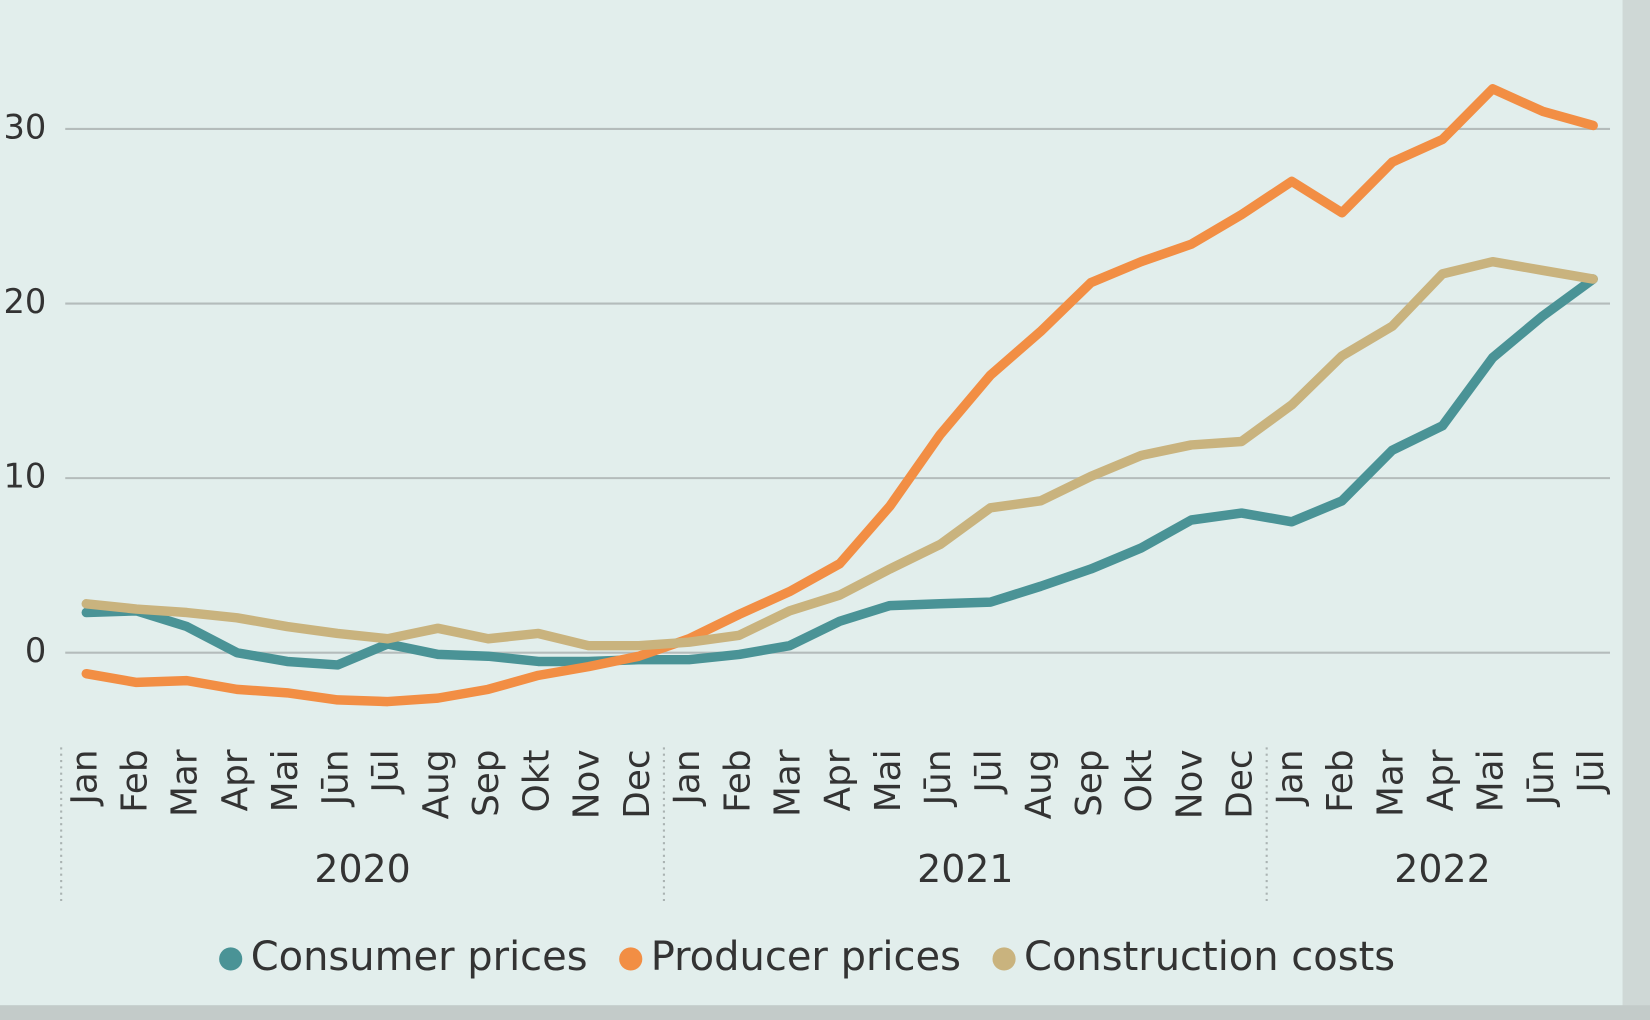 The width and height of the screenshot is (1650, 1020). What do you see at coordinates (965, 869) in the screenshot?
I see `x-group-label: 2021` at bounding box center [965, 869].